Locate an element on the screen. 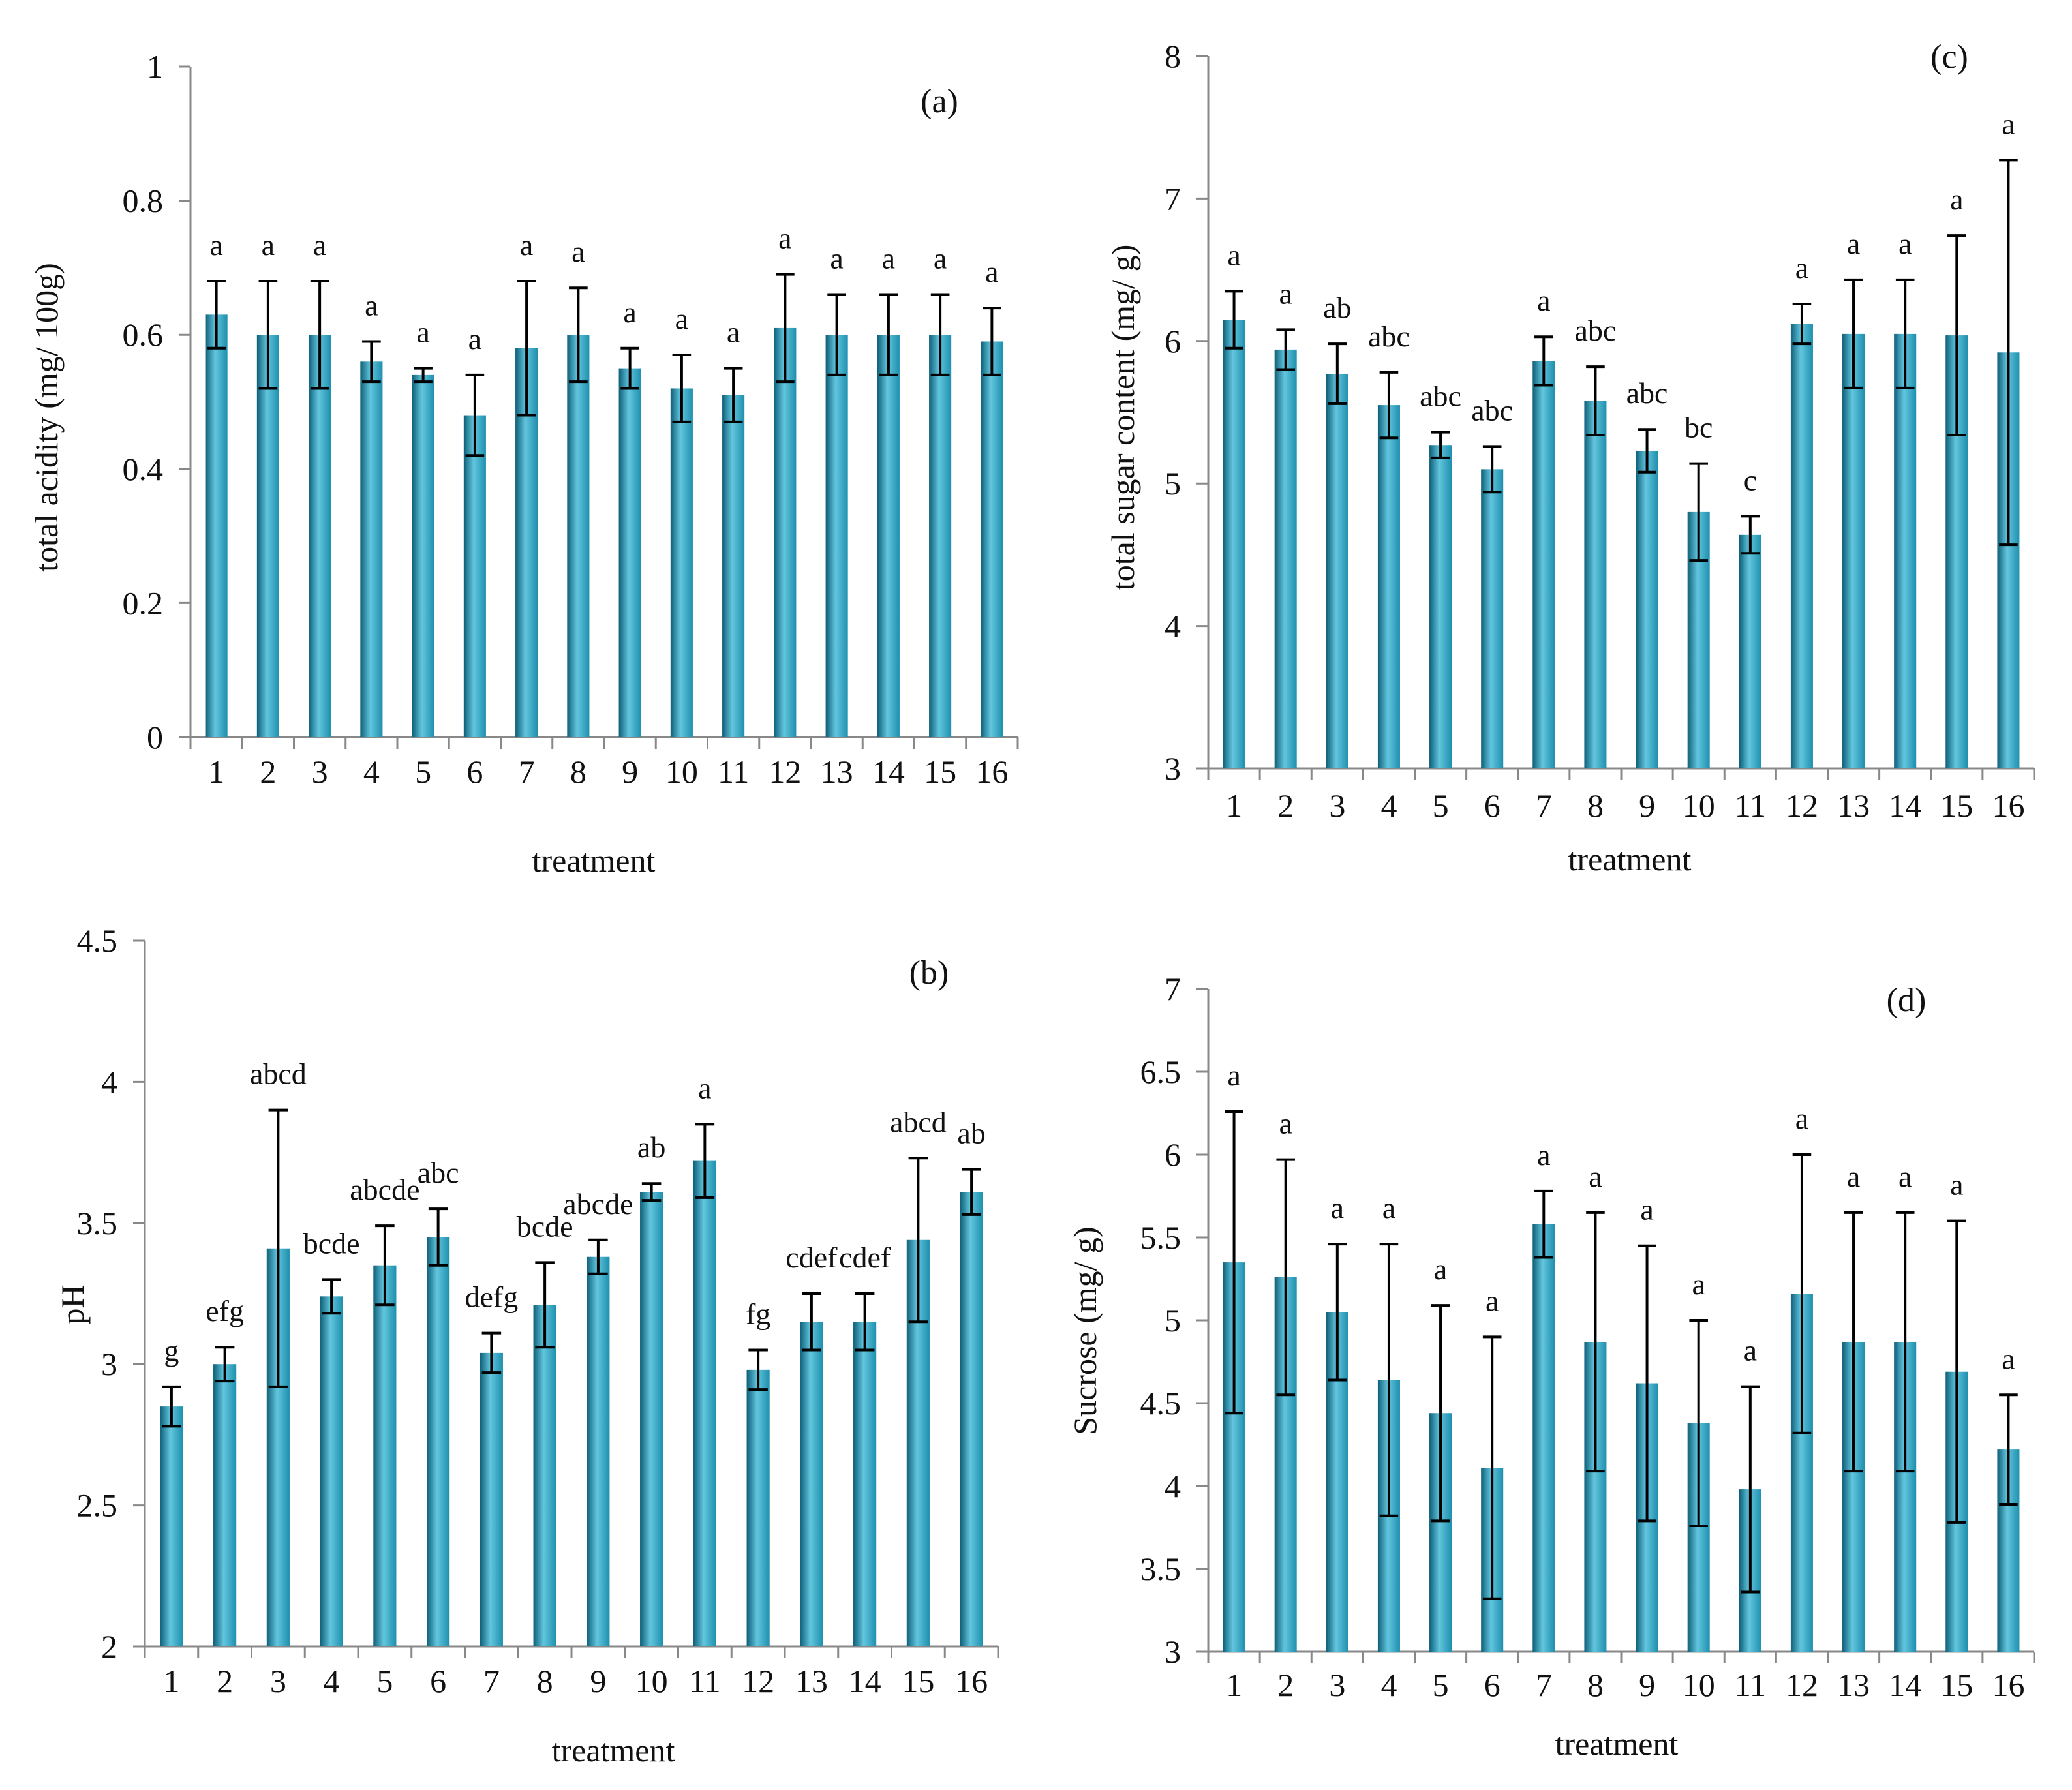  x-tick-label: 6 is located at coordinates (1493, 1685).